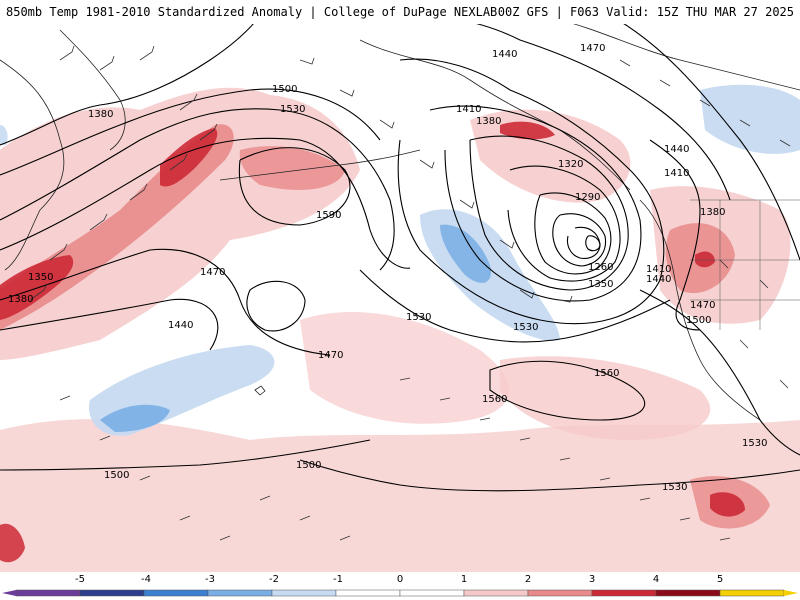  I want to click on anomaly-strong-warm-gulf, so click(527, 130).